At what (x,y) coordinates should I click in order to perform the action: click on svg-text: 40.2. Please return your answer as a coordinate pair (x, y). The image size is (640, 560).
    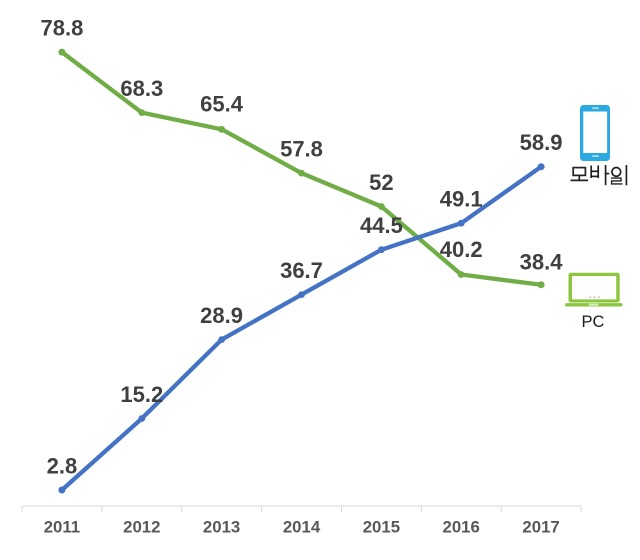
    Looking at the image, I should click on (461, 249).